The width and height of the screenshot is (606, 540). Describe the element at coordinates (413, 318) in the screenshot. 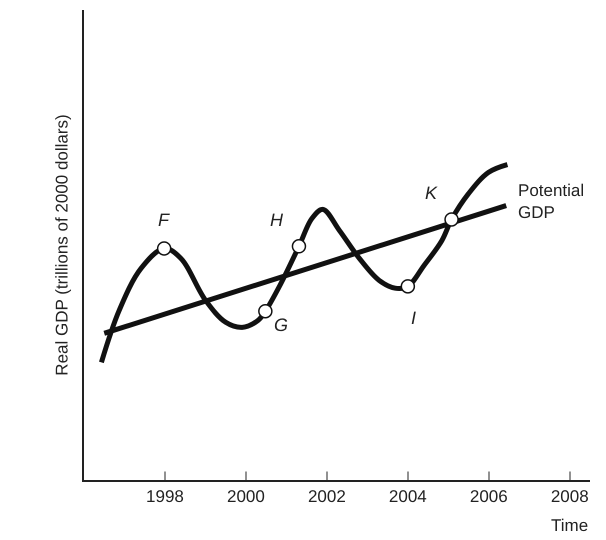

I see `annotation: I` at that location.